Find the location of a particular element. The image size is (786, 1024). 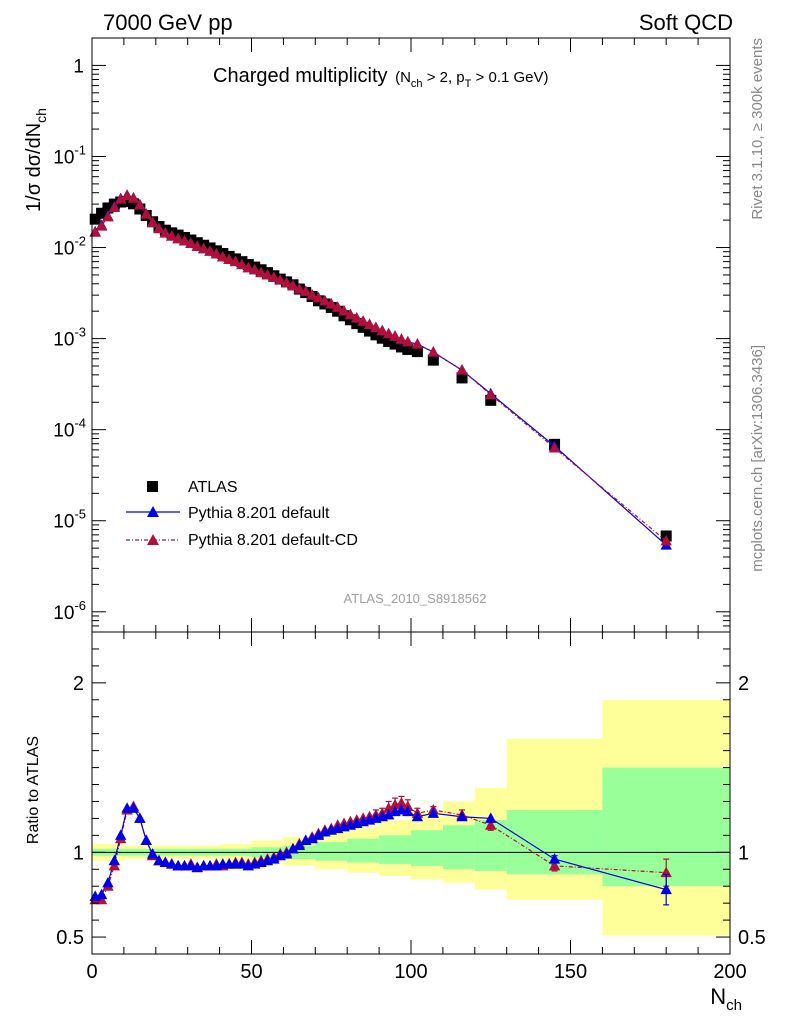

ratio-cd-point is located at coordinates (401, 802).